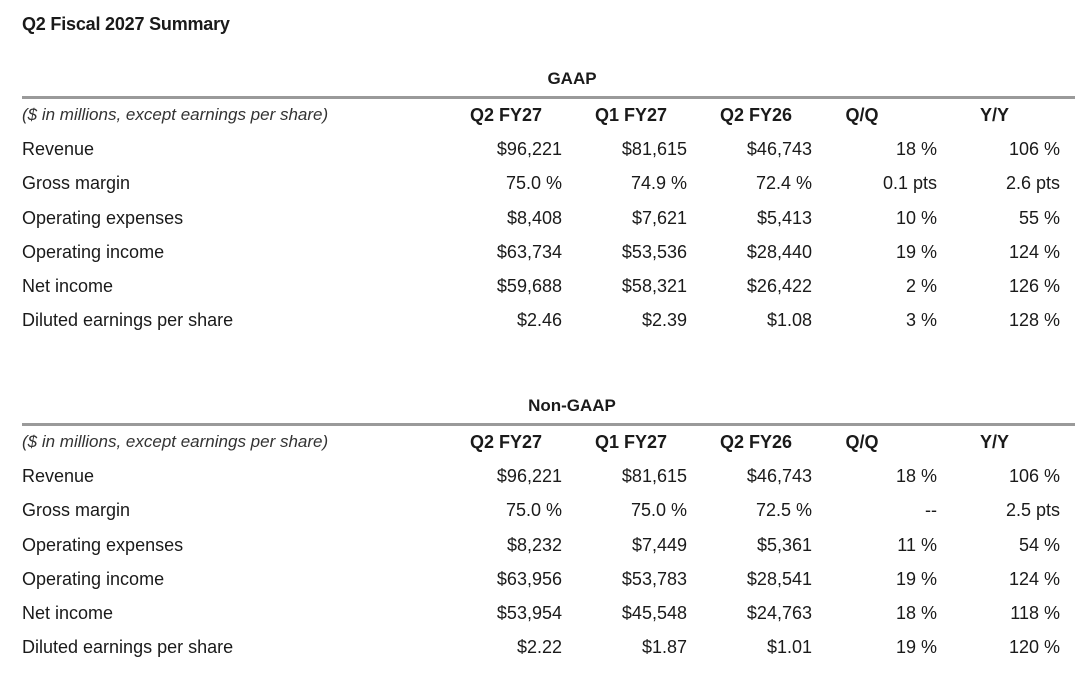 The width and height of the screenshot is (1080, 680). What do you see at coordinates (529, 252) in the screenshot?
I see `table-cell: $63,734` at bounding box center [529, 252].